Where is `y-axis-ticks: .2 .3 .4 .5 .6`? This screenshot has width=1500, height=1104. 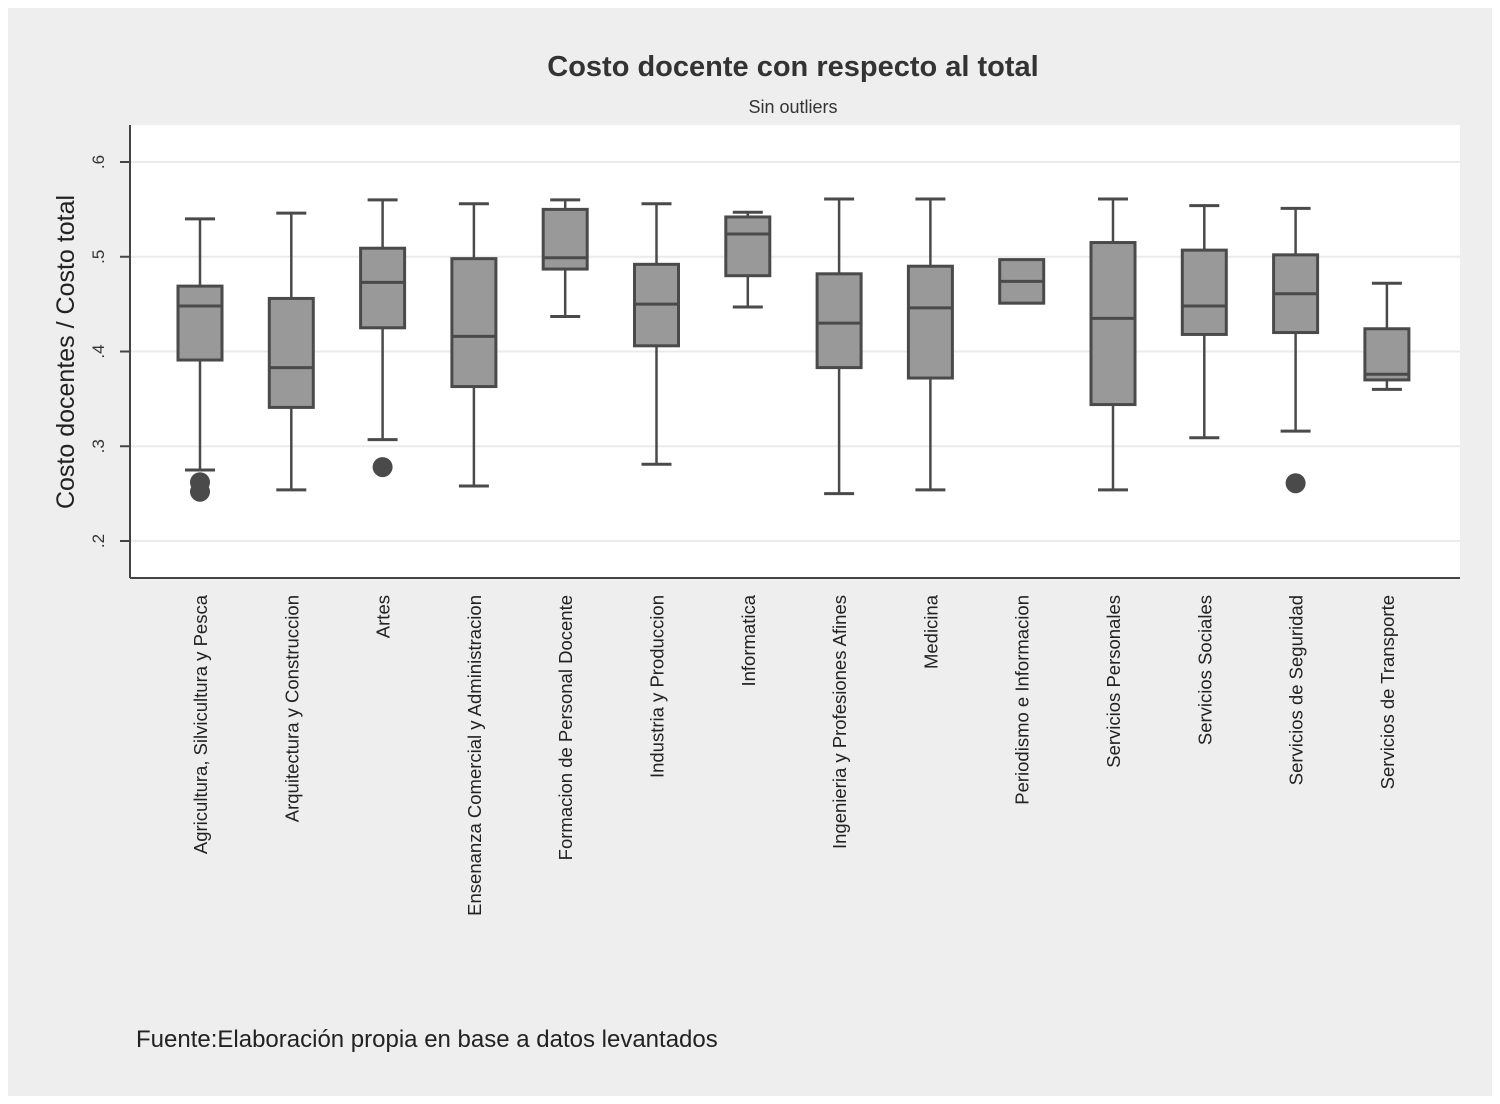
y-axis-ticks: .2 .3 .4 .5 .6 is located at coordinates (109, 351).